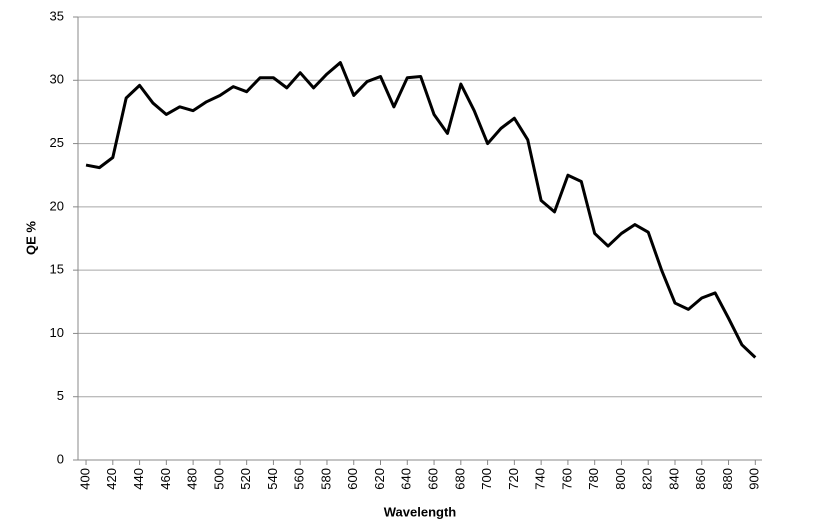  Describe the element at coordinates (352, 479) in the screenshot. I see `x-tick-label: 600` at that location.